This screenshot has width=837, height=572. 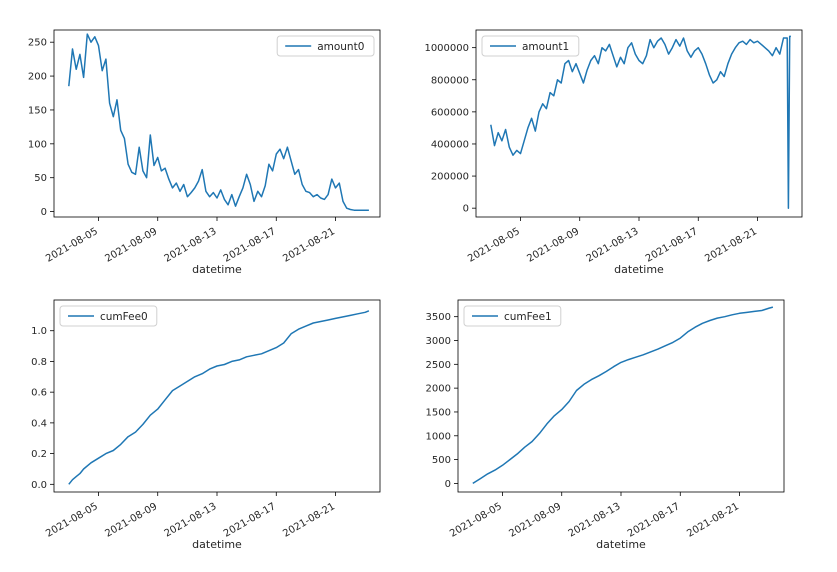 What do you see at coordinates (37, 110) in the screenshot?
I see `y-tick-label: 150` at bounding box center [37, 110].